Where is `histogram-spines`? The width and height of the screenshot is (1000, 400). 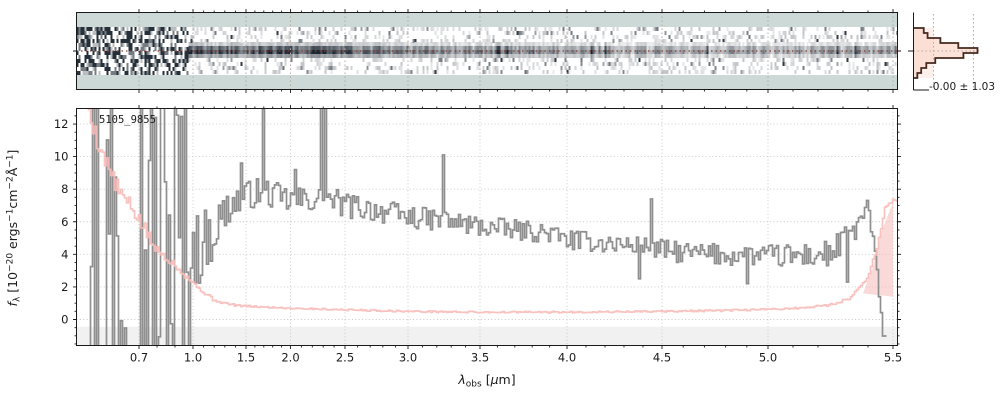
histogram-spines is located at coordinates (918, 51).